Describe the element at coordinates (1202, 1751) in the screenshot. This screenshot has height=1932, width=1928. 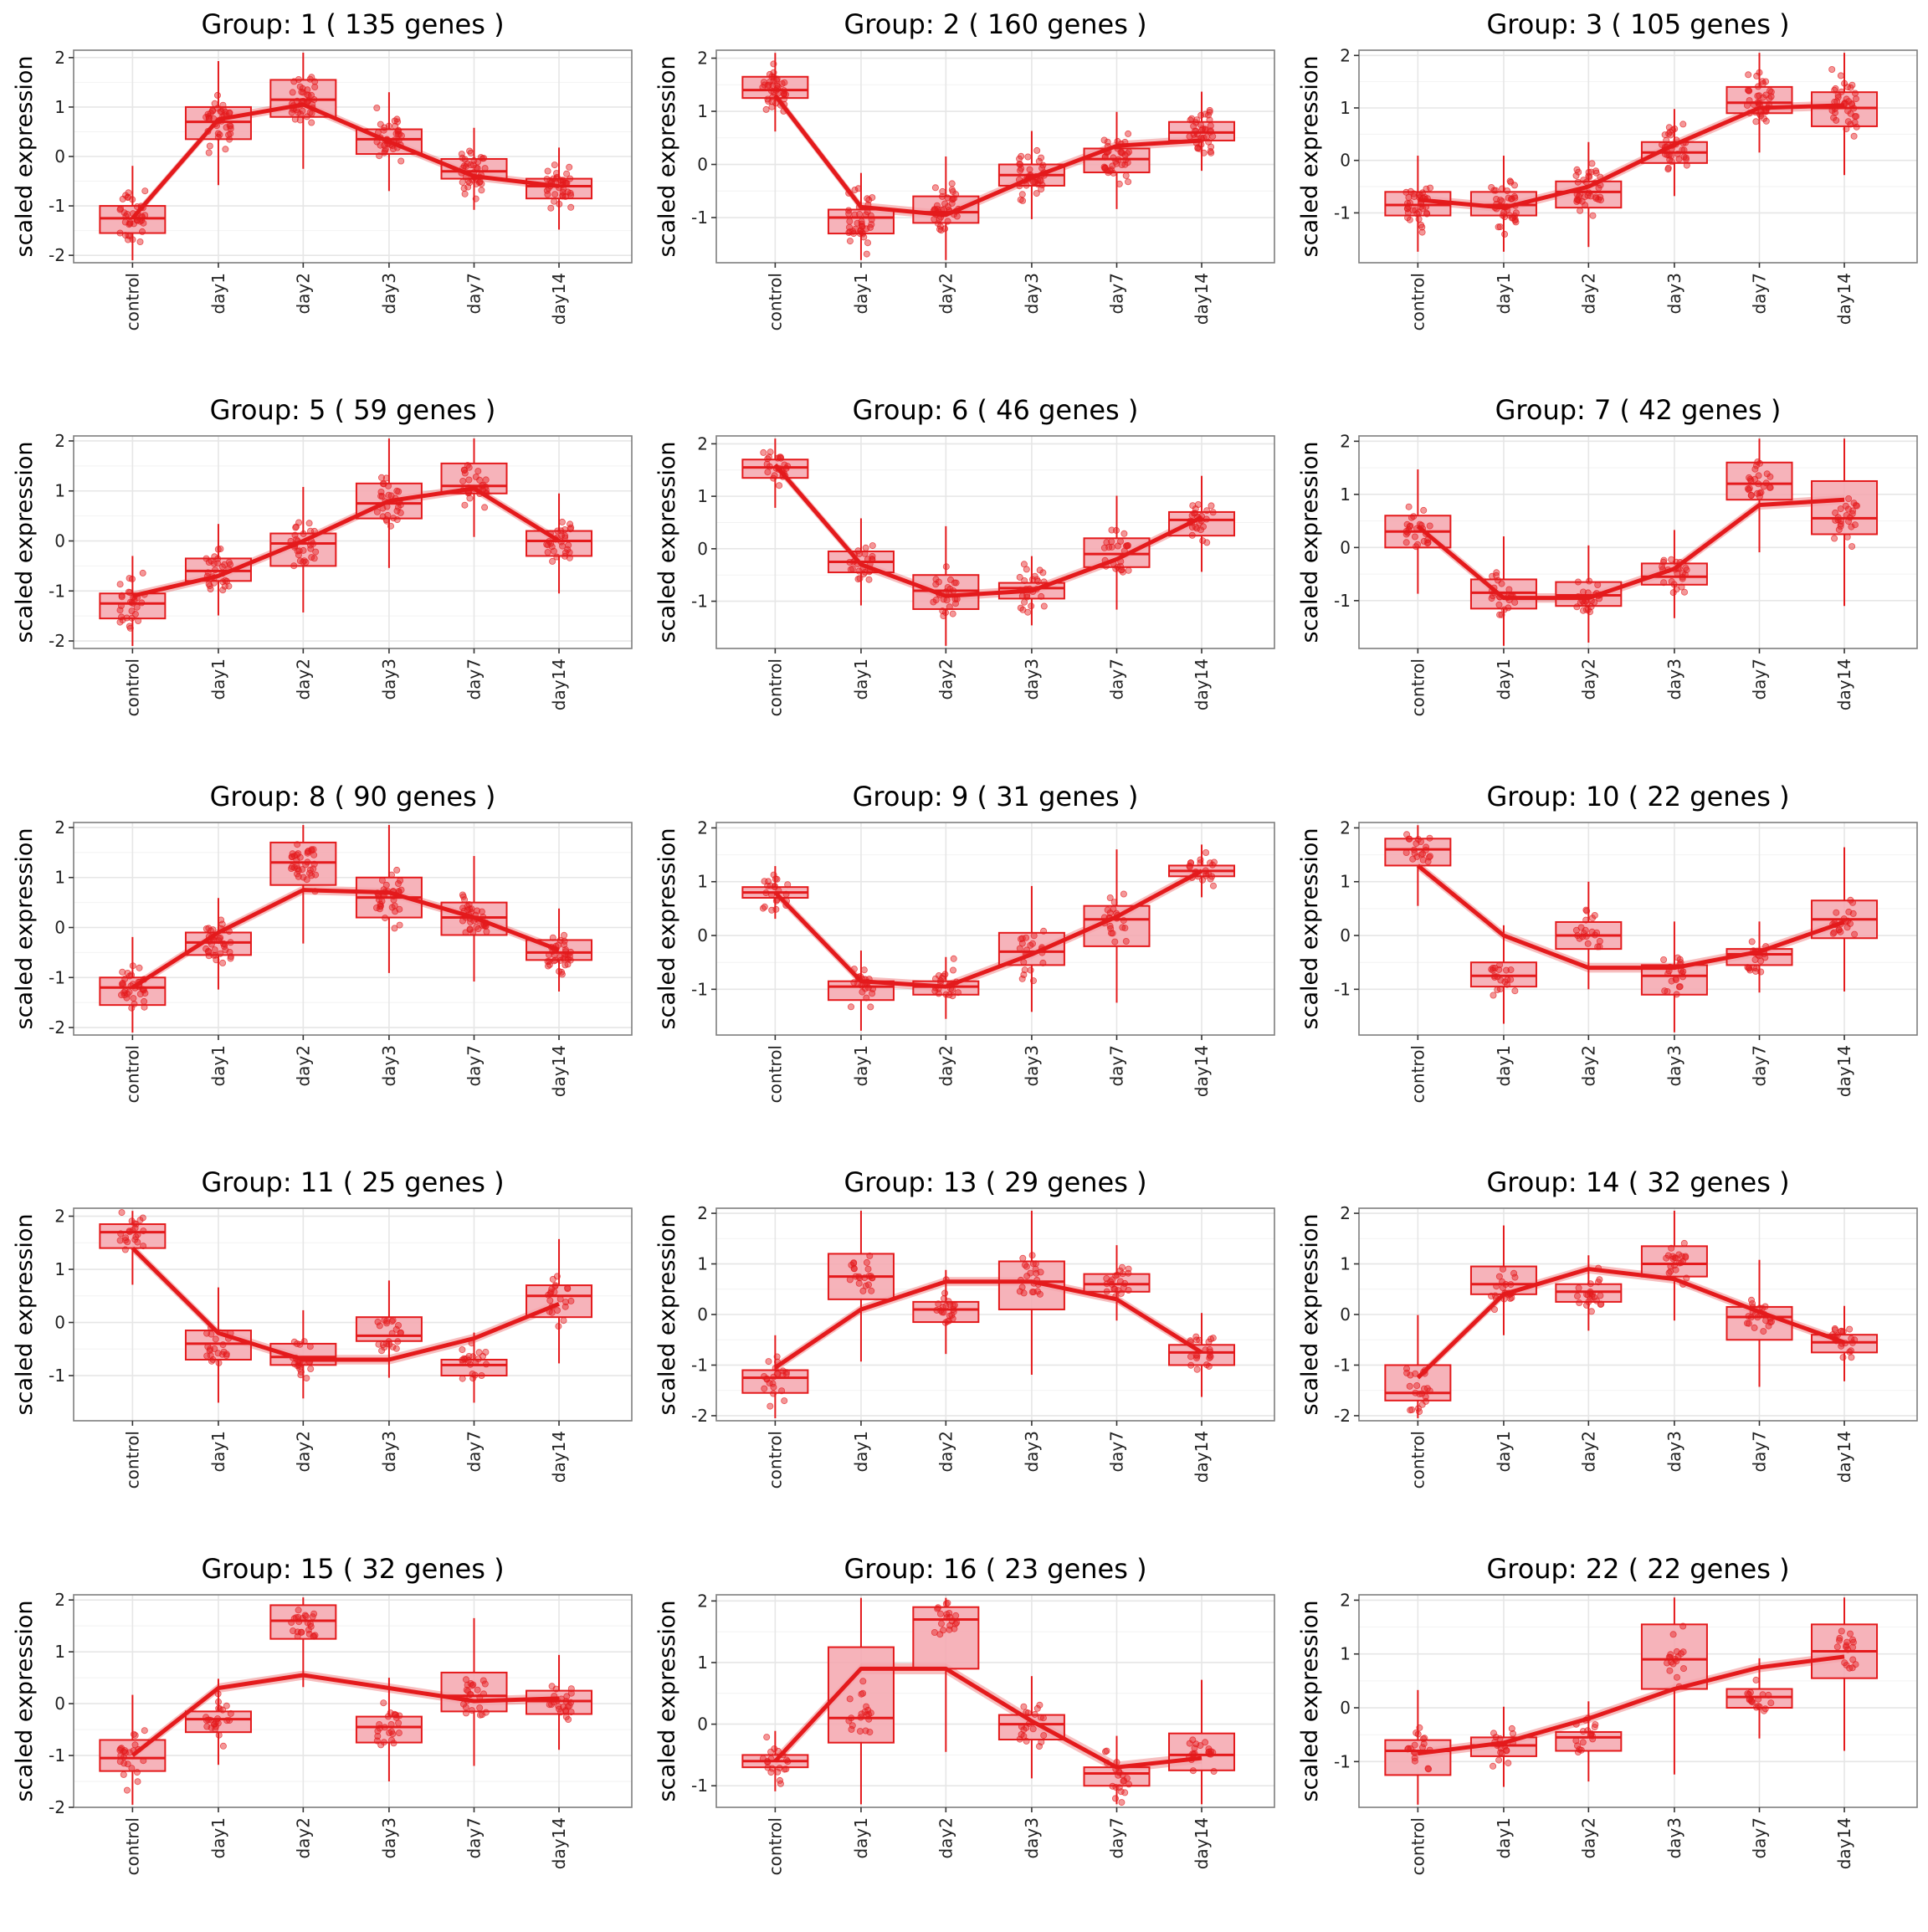
I see `box-iqr` at that location.